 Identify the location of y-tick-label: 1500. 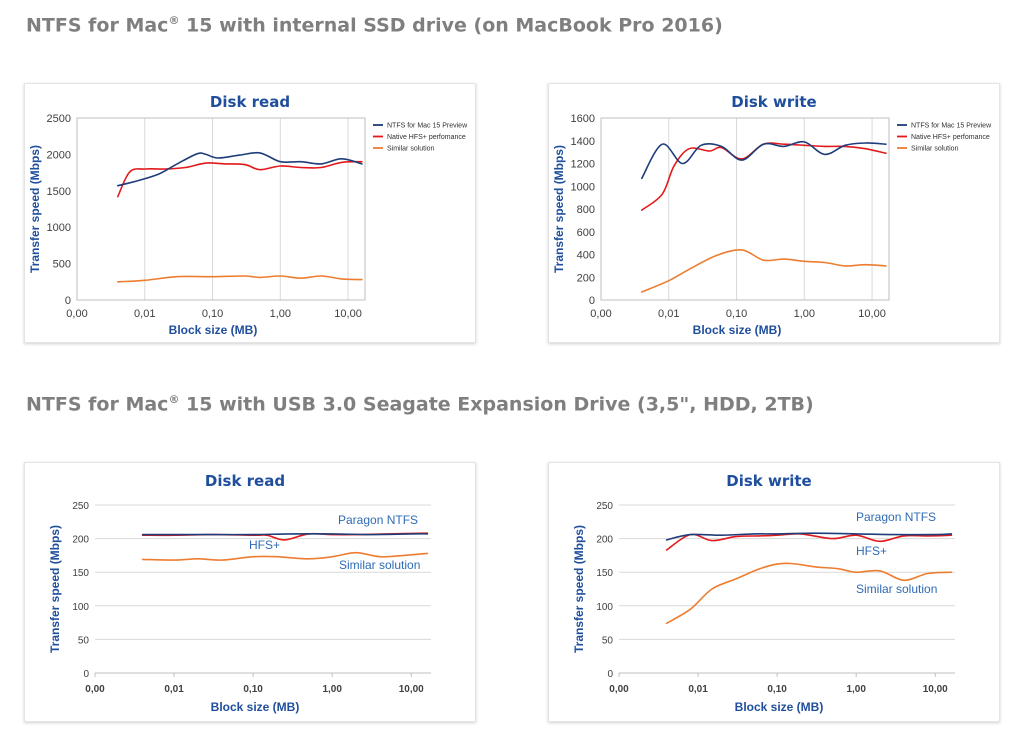
(59, 192).